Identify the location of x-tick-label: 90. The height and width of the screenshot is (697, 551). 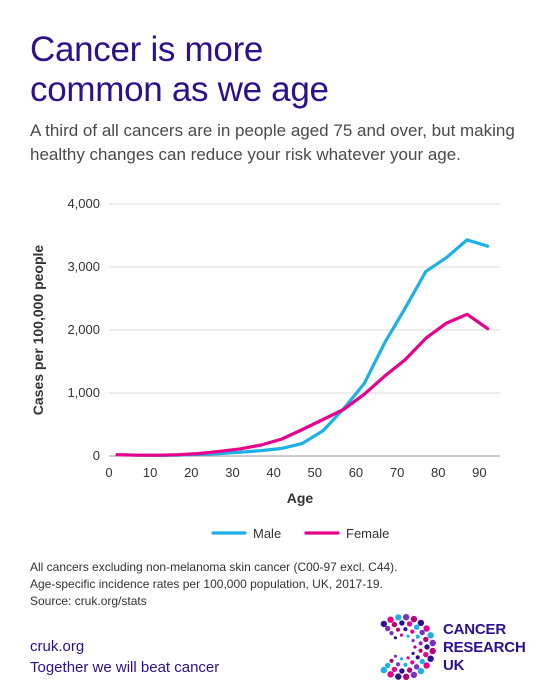
(479, 472).